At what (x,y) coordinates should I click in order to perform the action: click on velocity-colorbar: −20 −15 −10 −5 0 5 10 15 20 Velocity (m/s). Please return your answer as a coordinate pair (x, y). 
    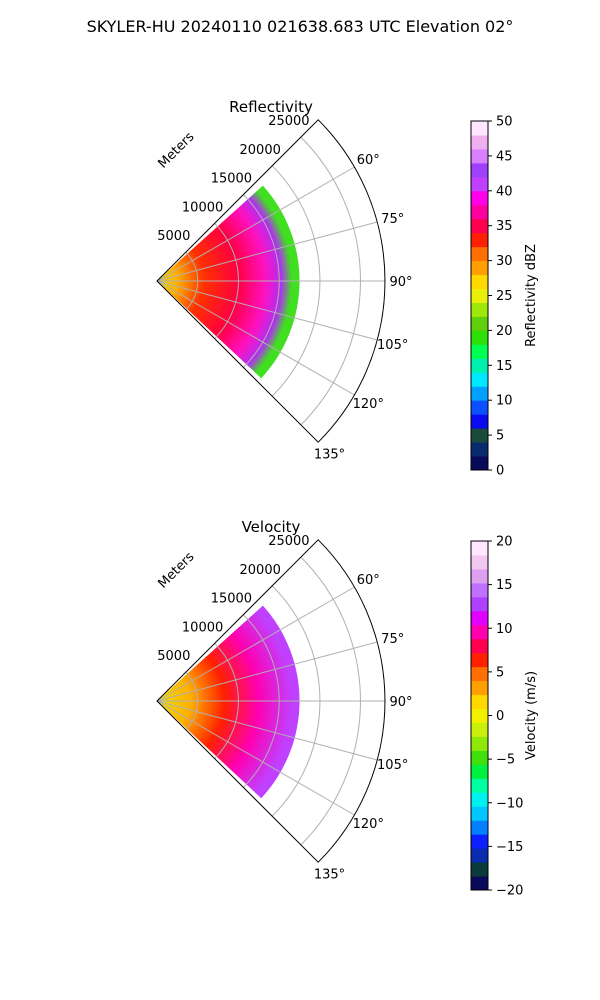
    Looking at the image, I should click on (504, 717).